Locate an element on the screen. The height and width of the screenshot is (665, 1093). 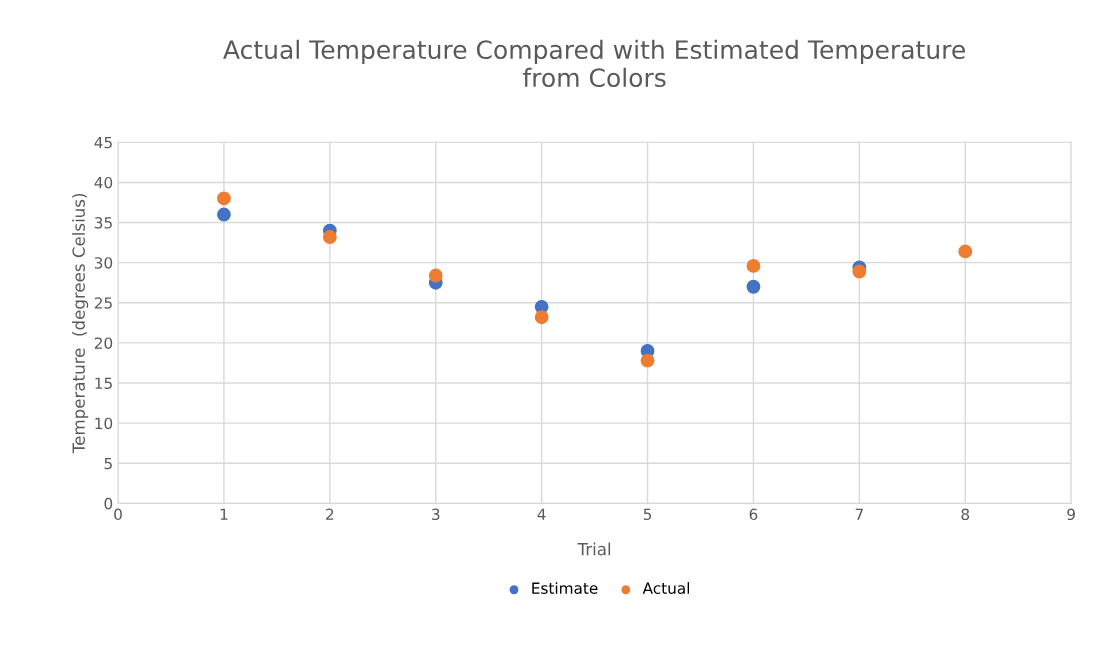
x-tick-label: 8 is located at coordinates (965, 514).